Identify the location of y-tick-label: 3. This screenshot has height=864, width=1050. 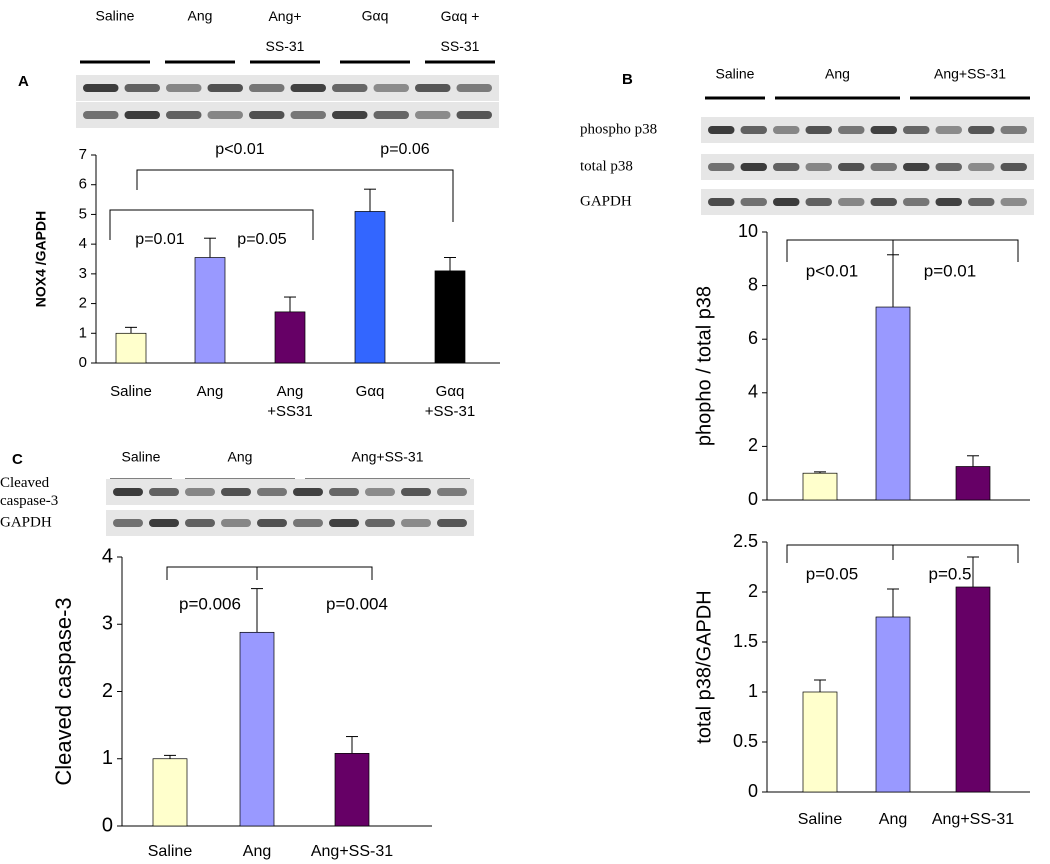
(83, 273).